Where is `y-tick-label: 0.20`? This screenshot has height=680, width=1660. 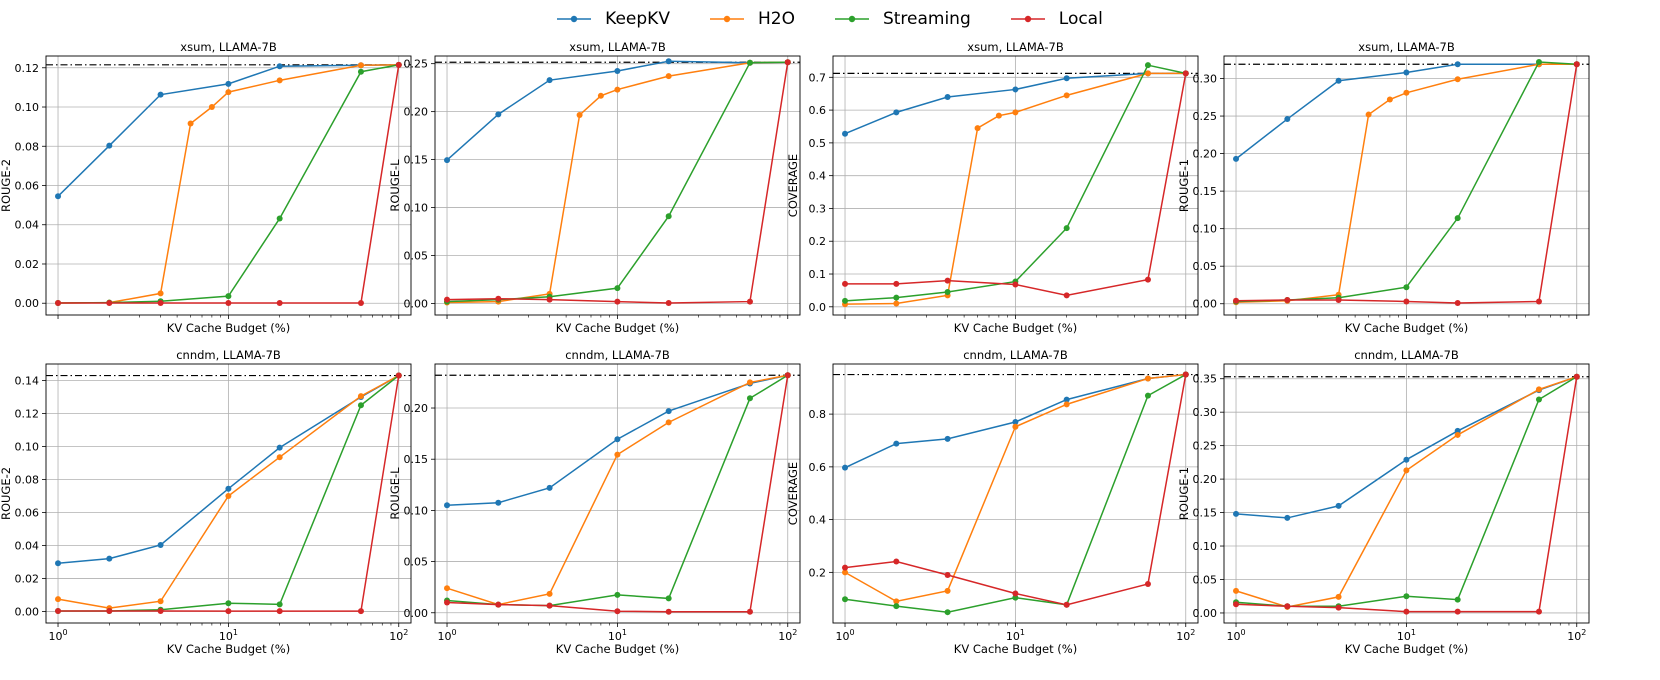
y-tick-label: 0.20 is located at coordinates (416, 112).